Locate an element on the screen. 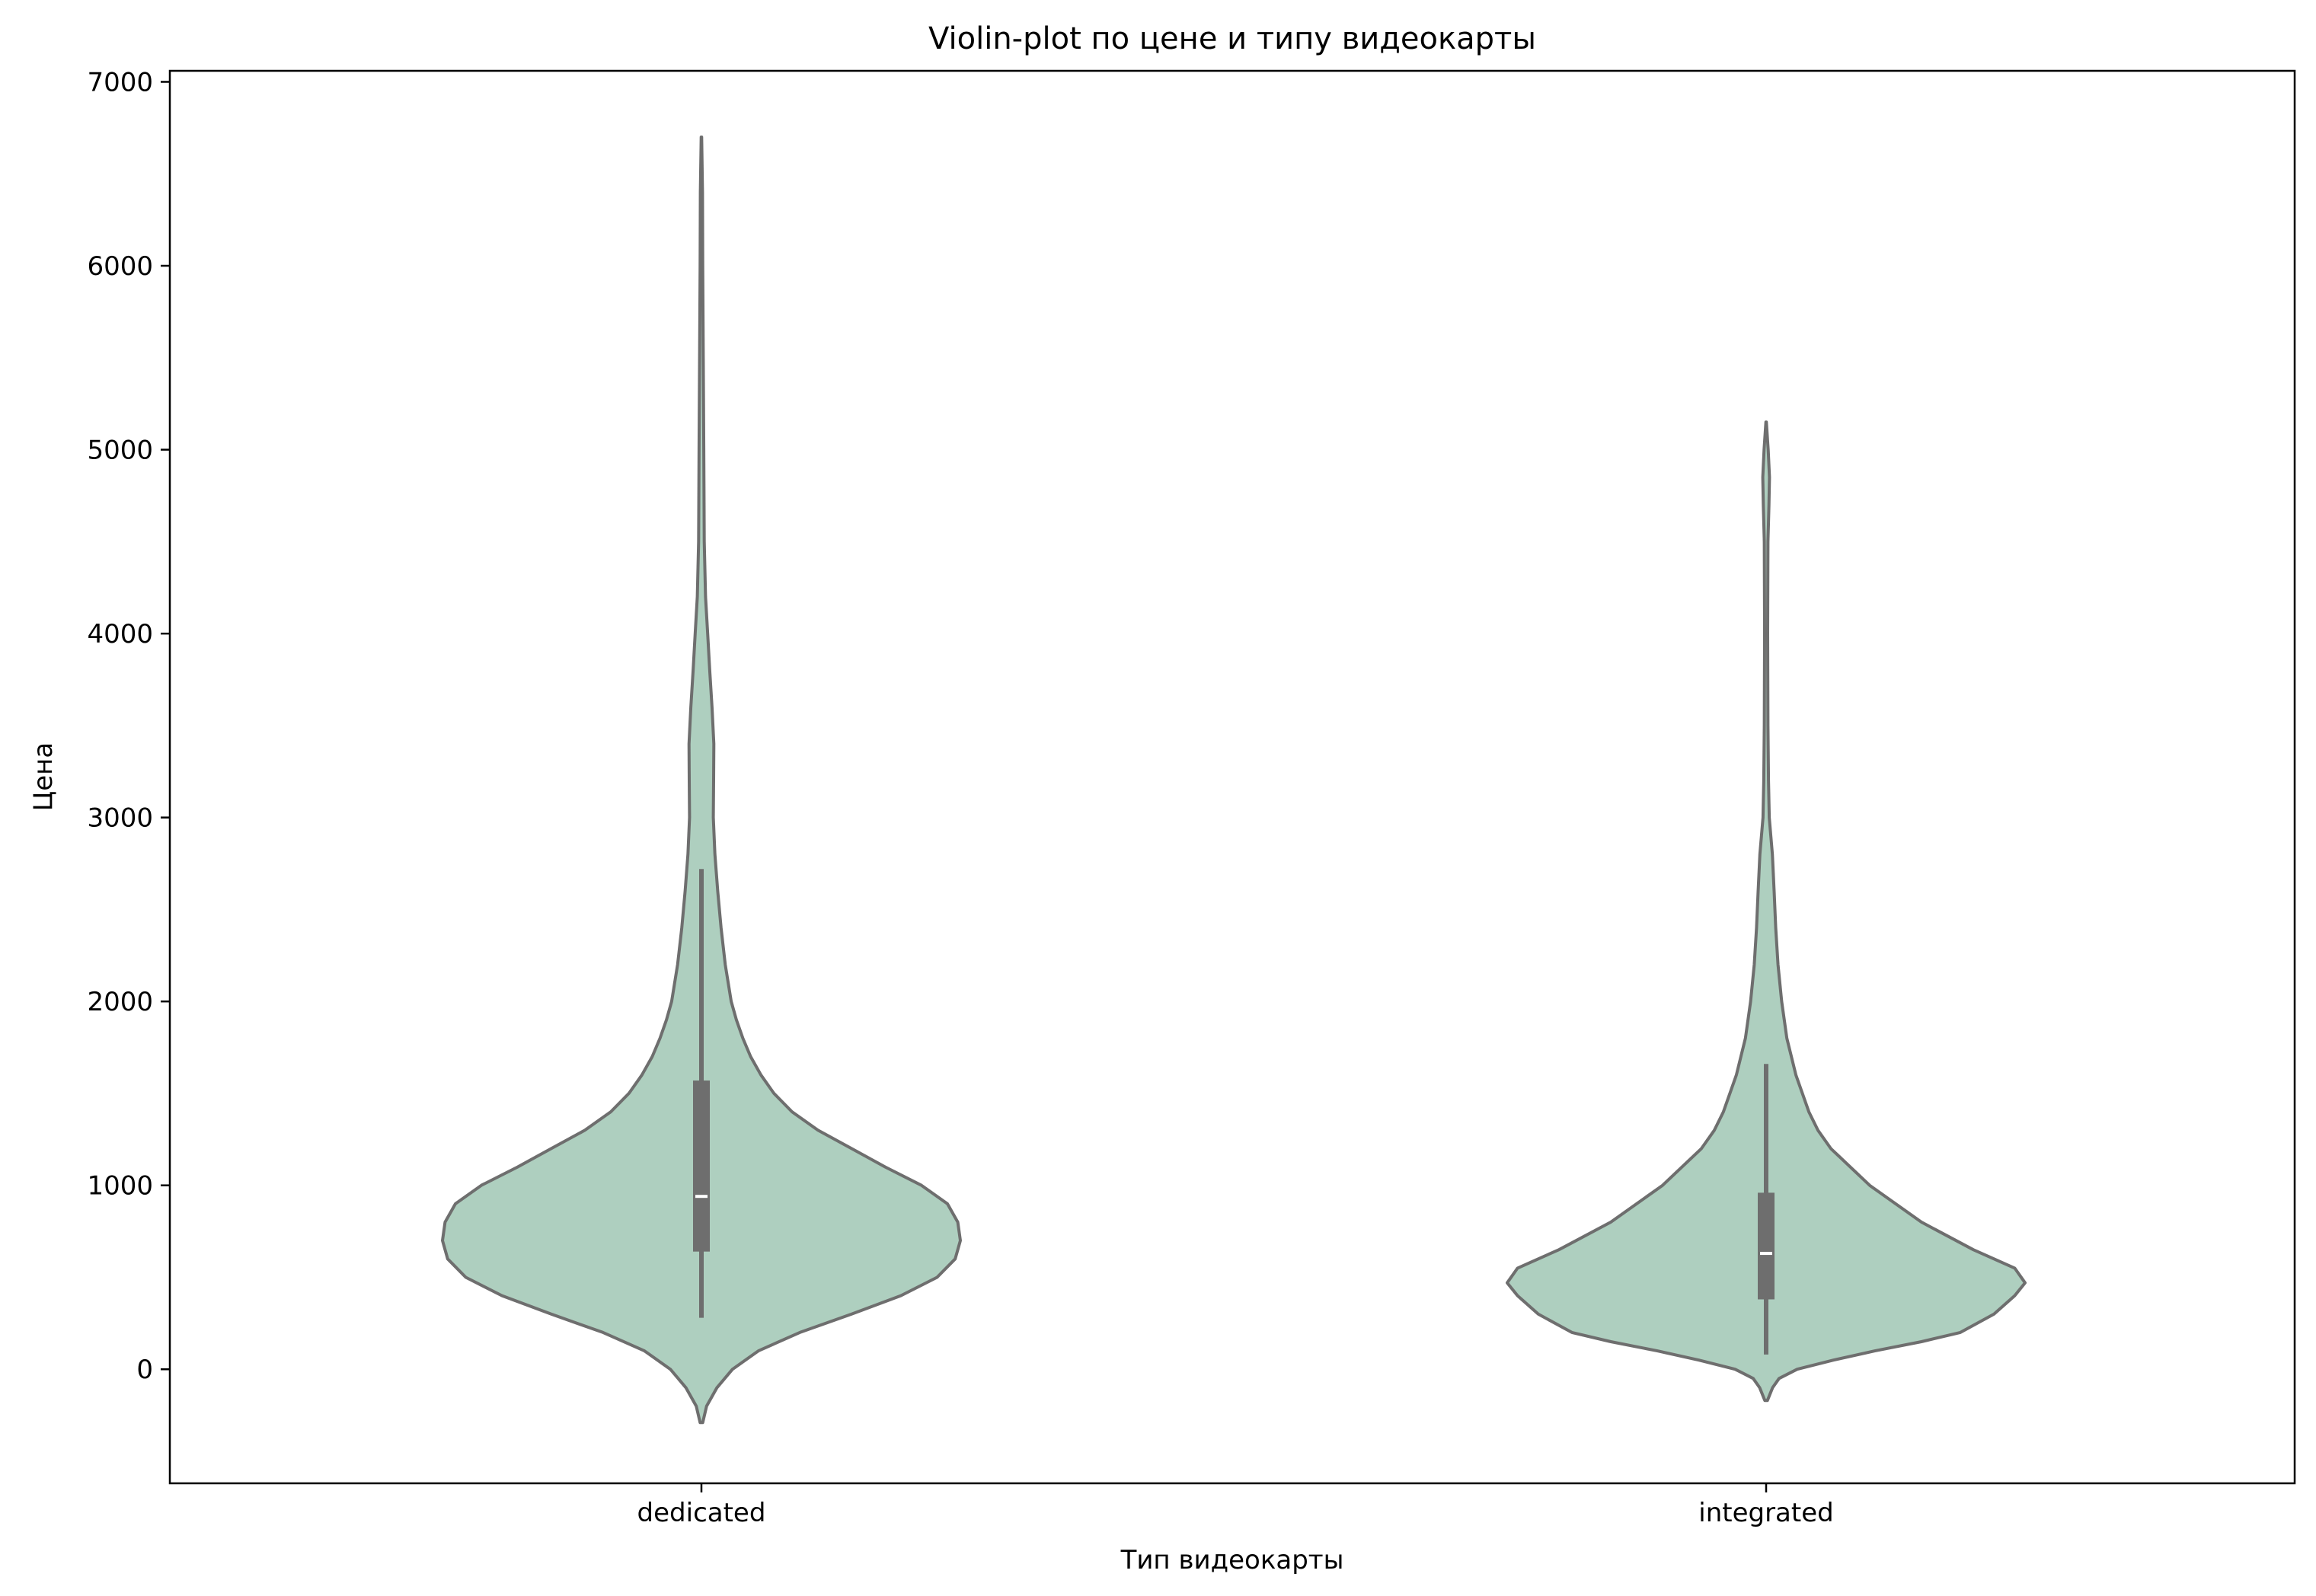  y-tick-label: 1000 is located at coordinates (120, 1186).